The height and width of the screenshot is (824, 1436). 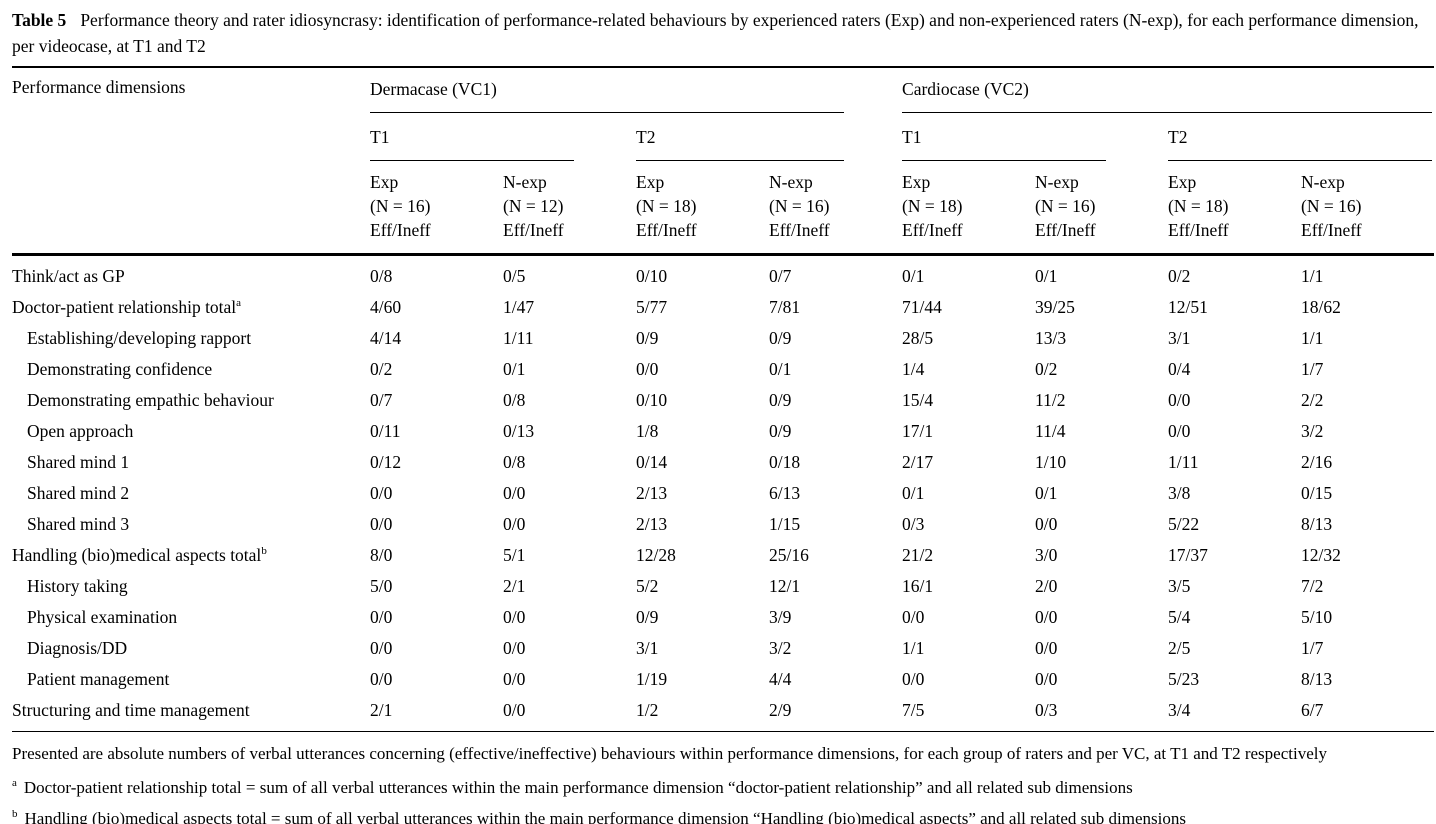 What do you see at coordinates (1050, 431) in the screenshot?
I see `cell-value: 11/4` at bounding box center [1050, 431].